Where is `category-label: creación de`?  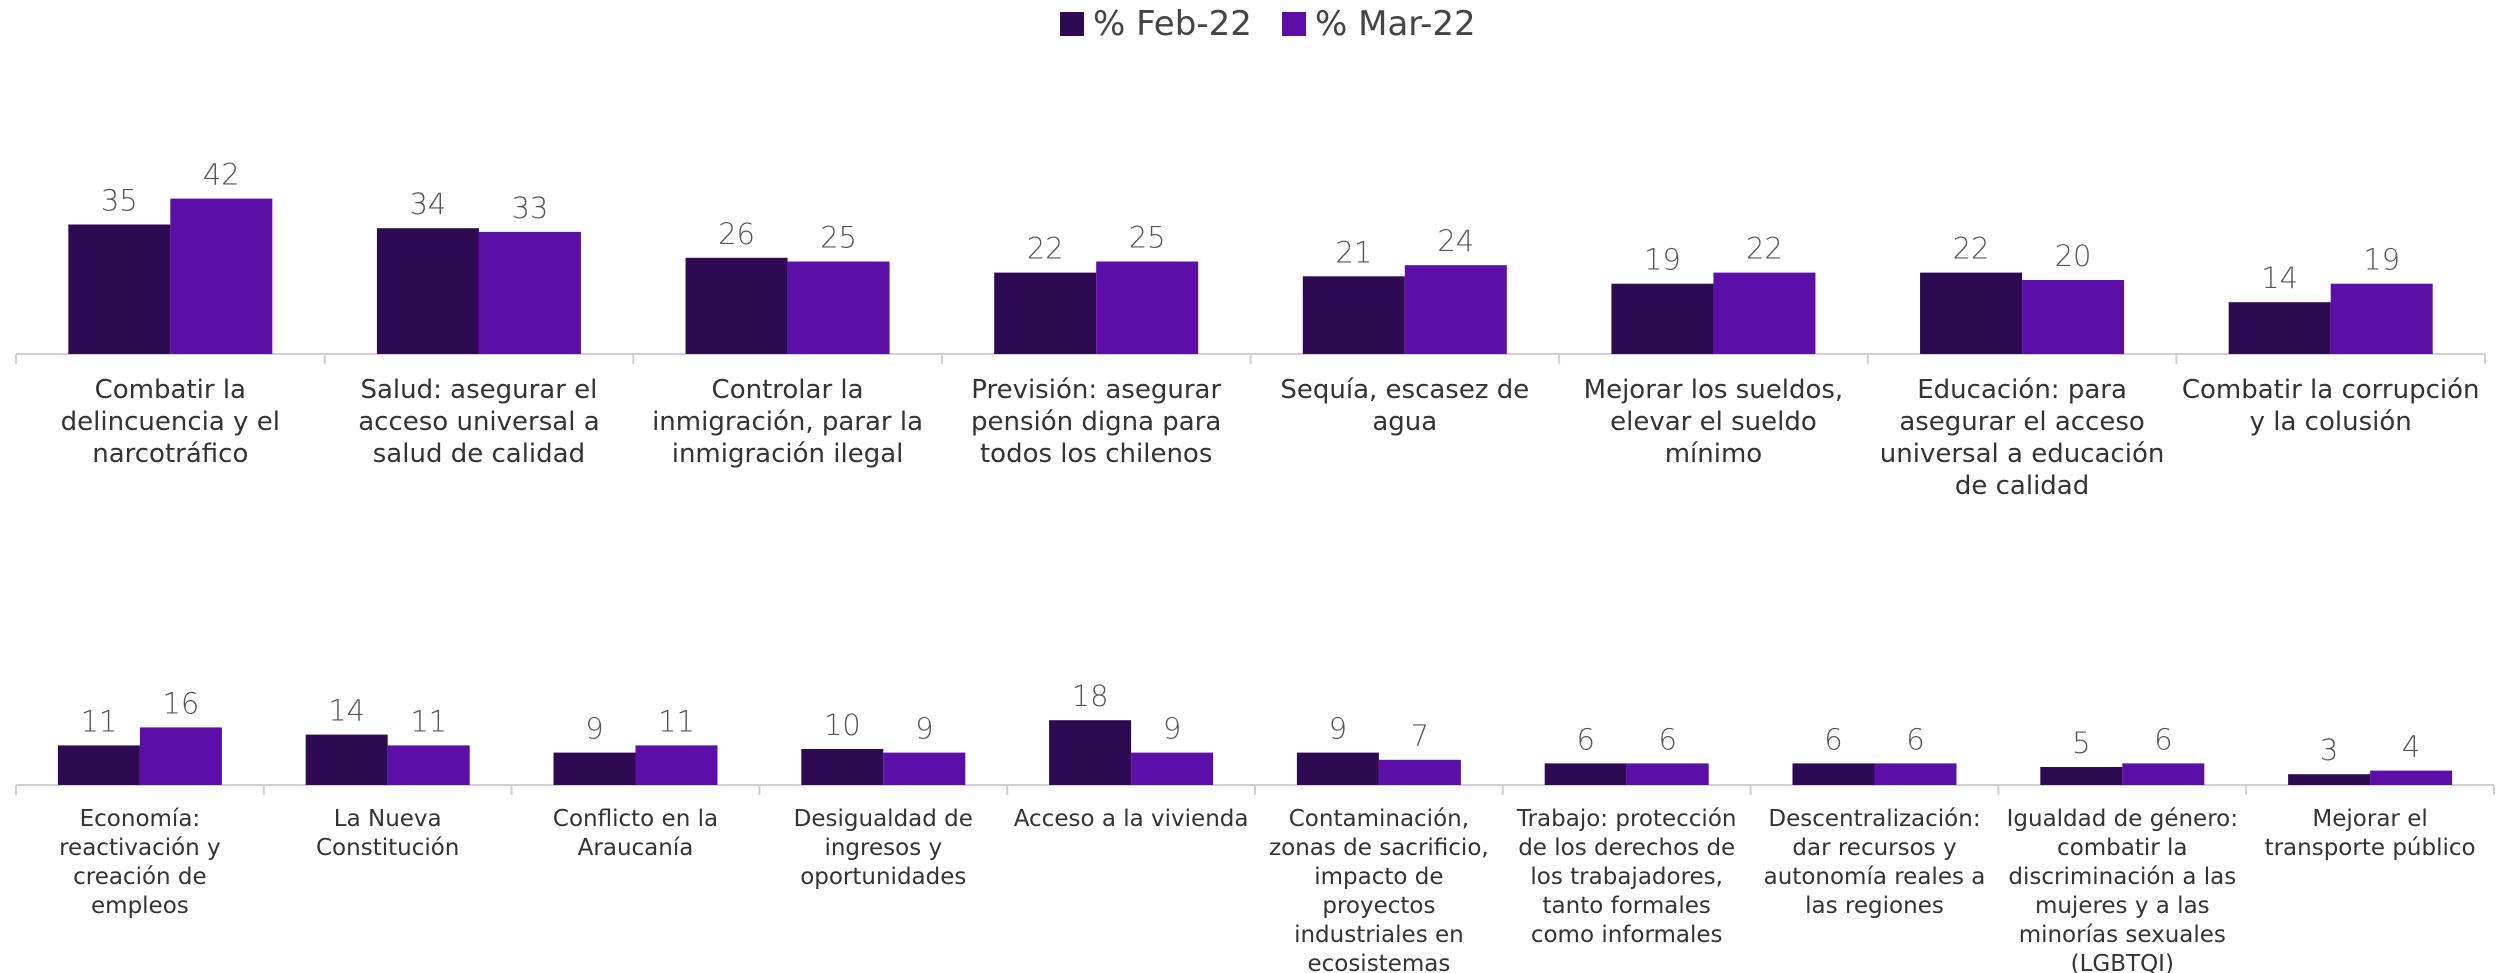 category-label: creación de is located at coordinates (140, 877).